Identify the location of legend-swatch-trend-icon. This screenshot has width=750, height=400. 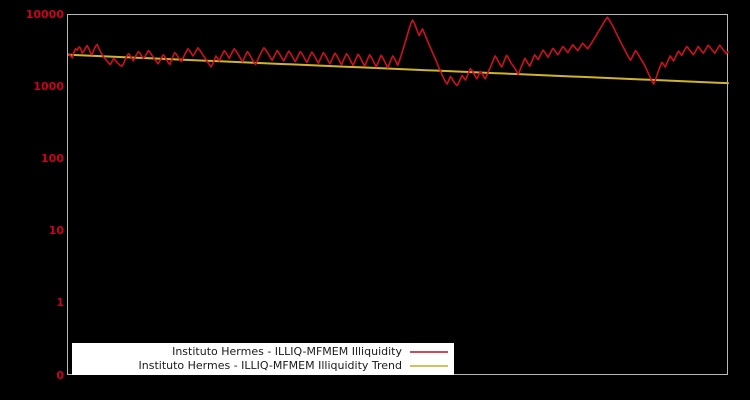
(429, 366).